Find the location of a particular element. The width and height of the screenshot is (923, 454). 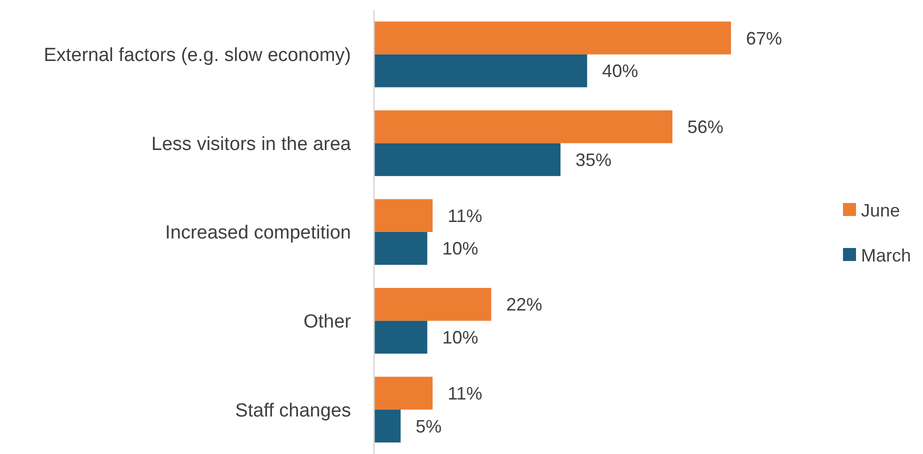

data-label: 5% is located at coordinates (429, 426).